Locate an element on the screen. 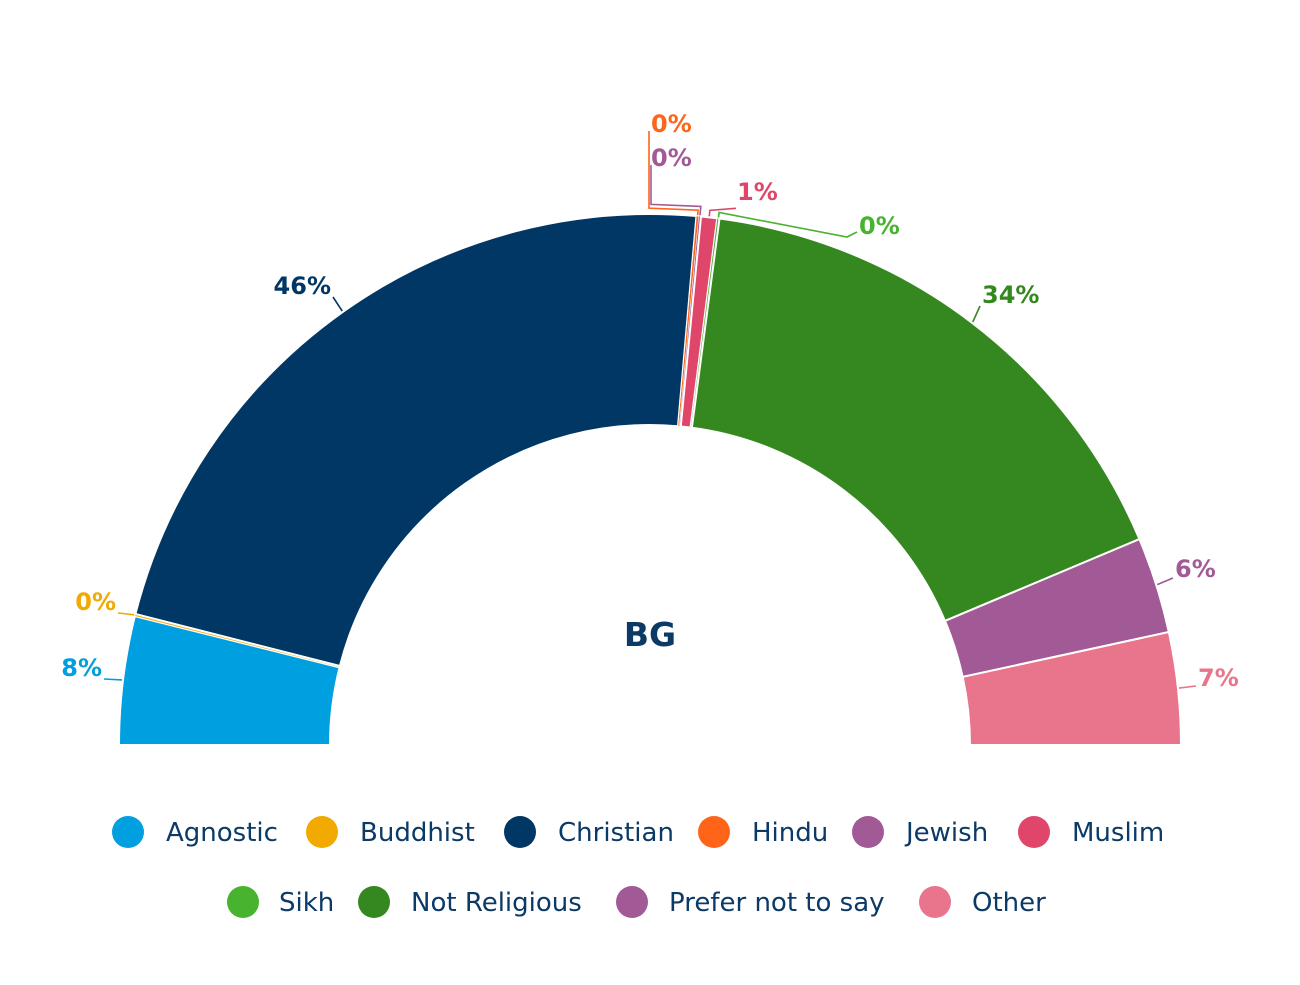 Image resolution: width=1300 pixels, height=985 pixels. data-label-prefer-not-to-say: 6% is located at coordinates (1195, 569).